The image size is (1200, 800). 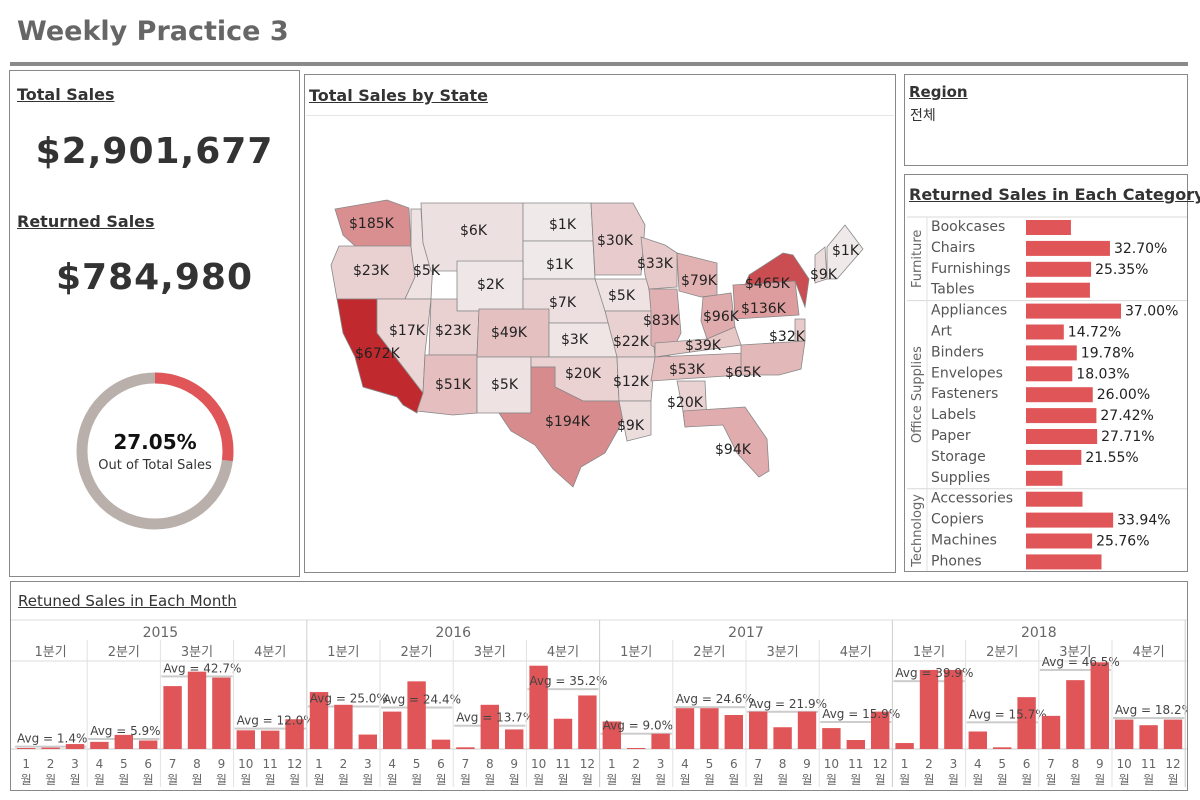 What do you see at coordinates (1054, 194) in the screenshot?
I see `category-title: Returned Sales in Each Category` at bounding box center [1054, 194].